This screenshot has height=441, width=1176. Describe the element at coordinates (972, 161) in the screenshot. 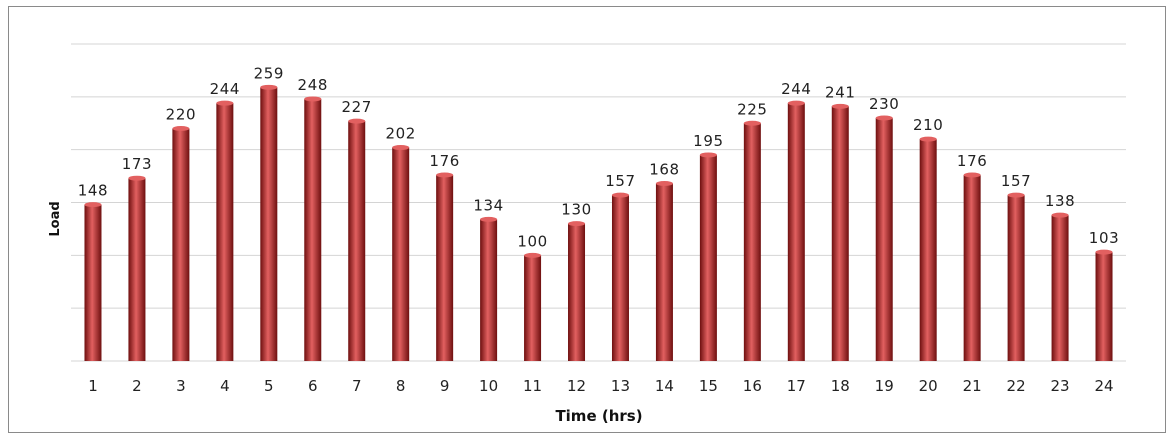

I see `data-label-21: 176` at that location.